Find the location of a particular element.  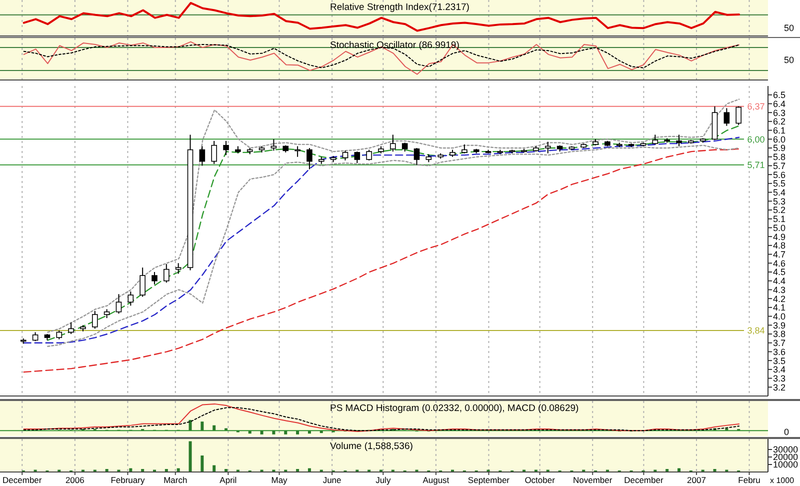

x-tick-label: April is located at coordinates (228, 480).